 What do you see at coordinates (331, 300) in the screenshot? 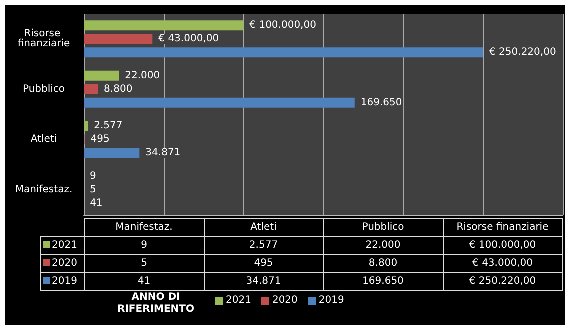
I see `text: 2019` at bounding box center [331, 300].